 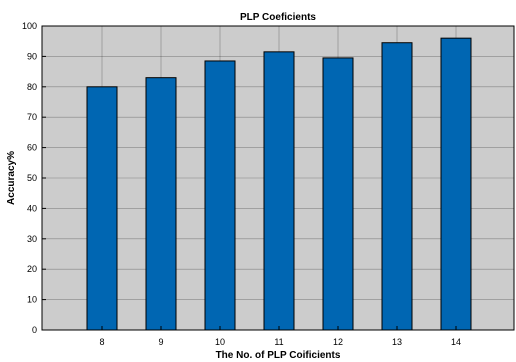 I want to click on y-tick-label: 50, so click(x=32, y=178).